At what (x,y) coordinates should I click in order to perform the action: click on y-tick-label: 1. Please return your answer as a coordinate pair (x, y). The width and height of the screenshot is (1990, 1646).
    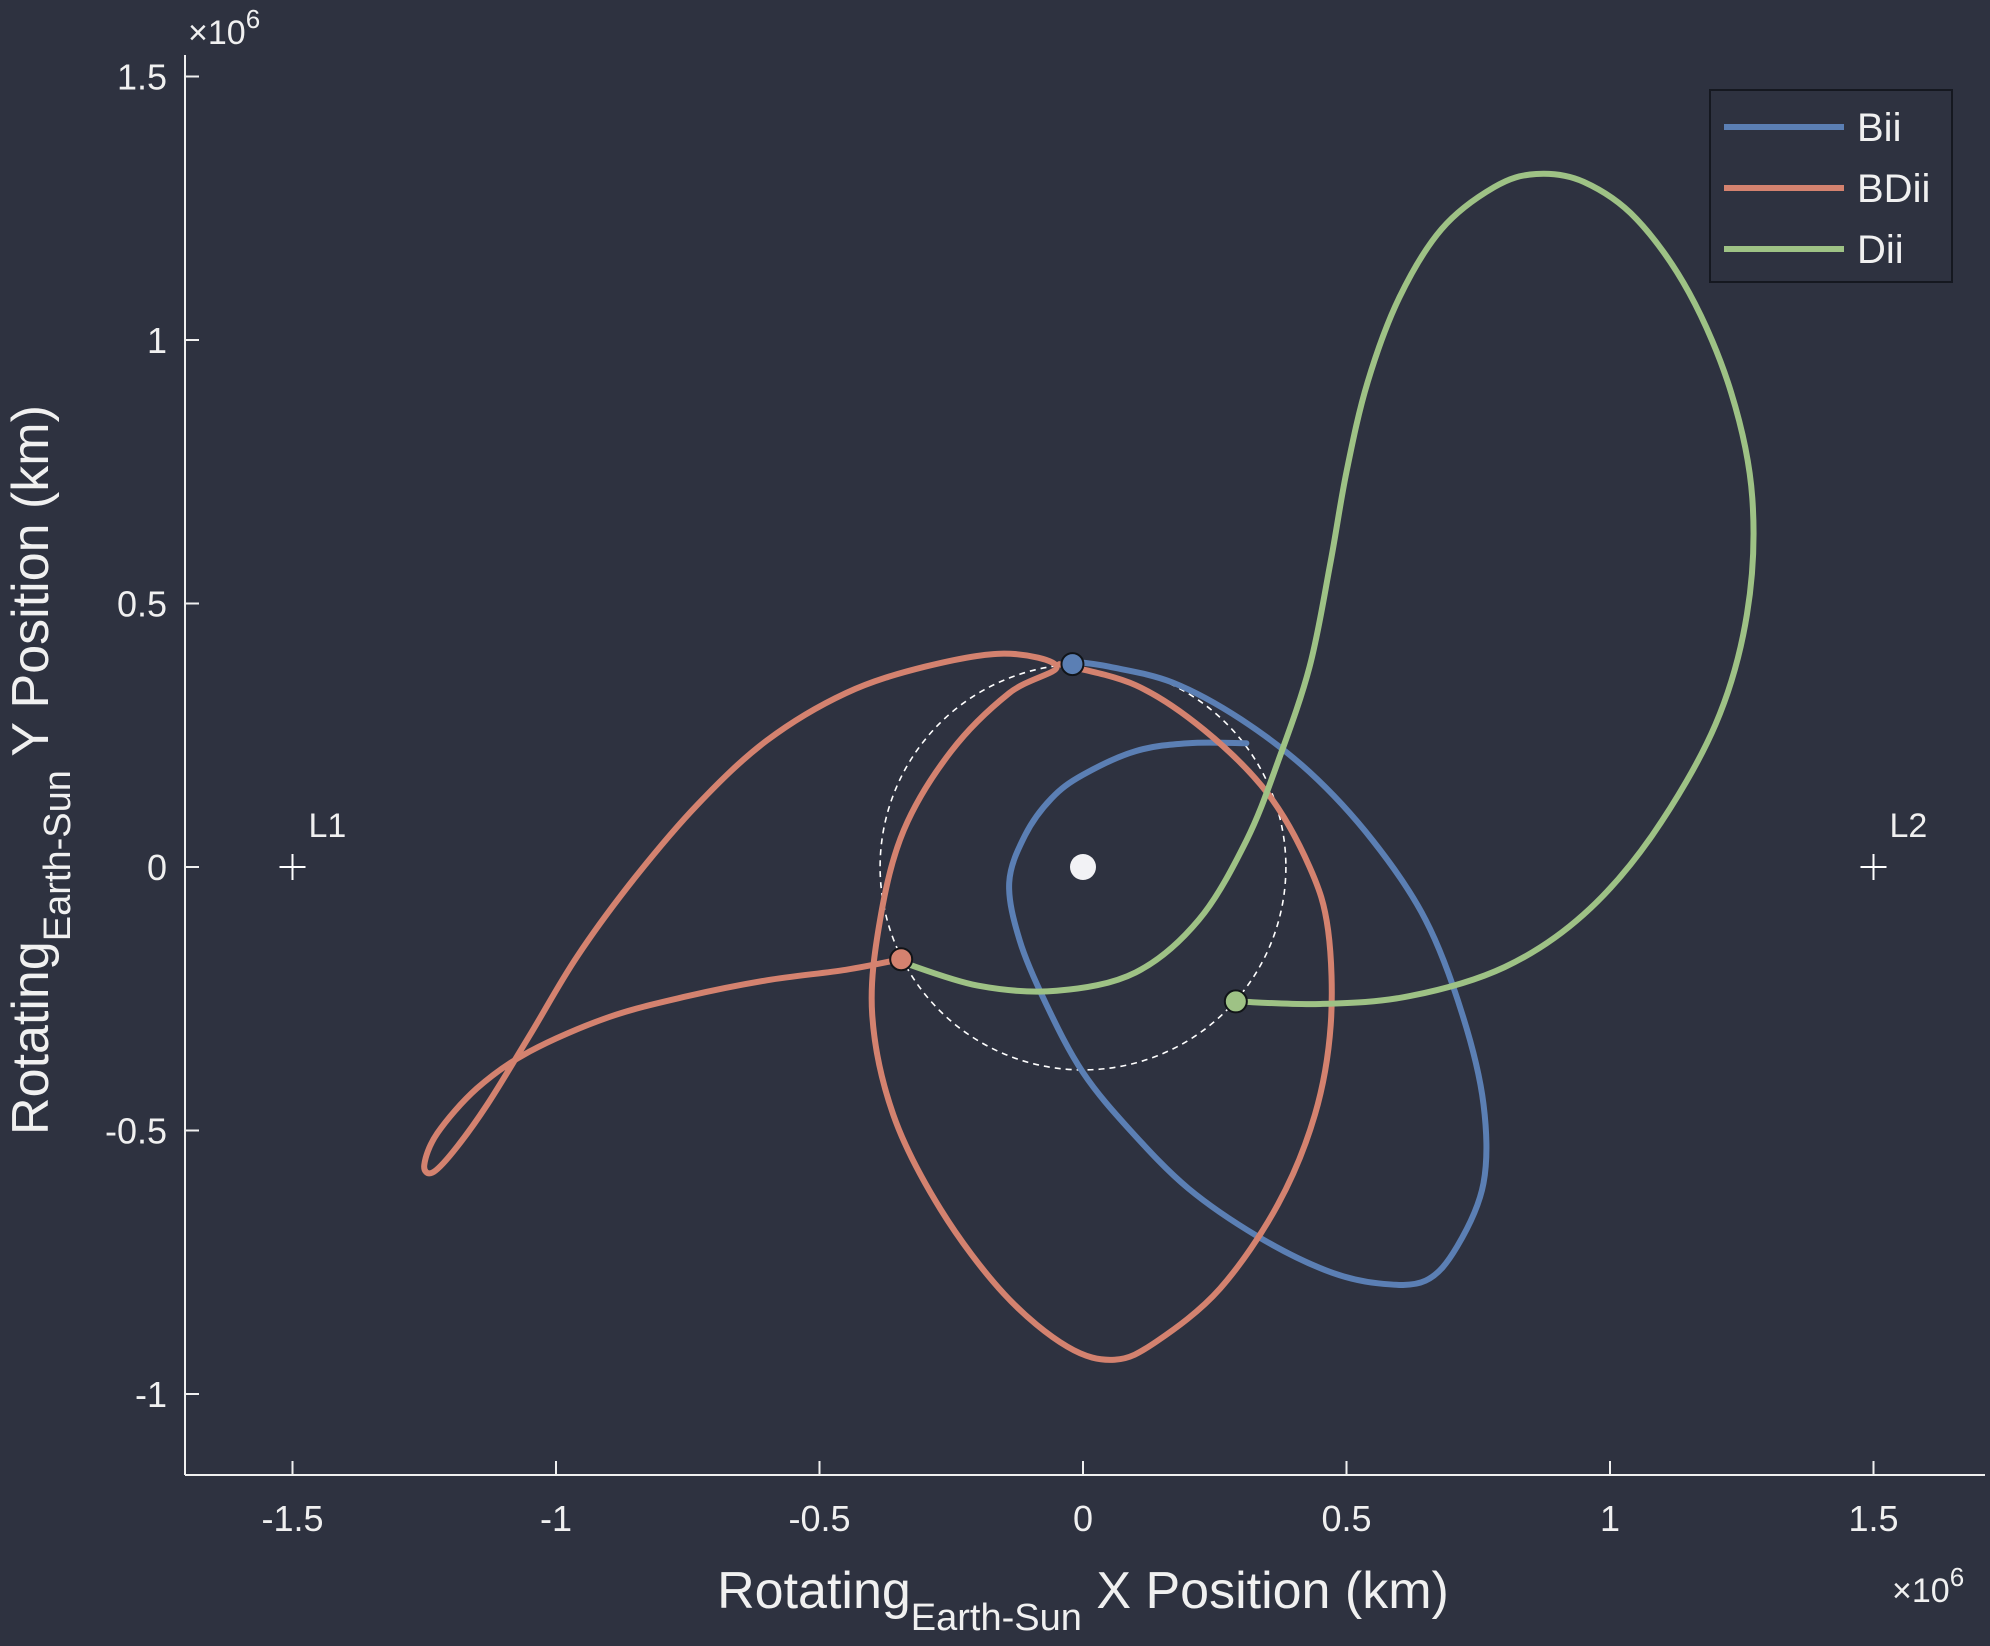
    Looking at the image, I should click on (157, 340).